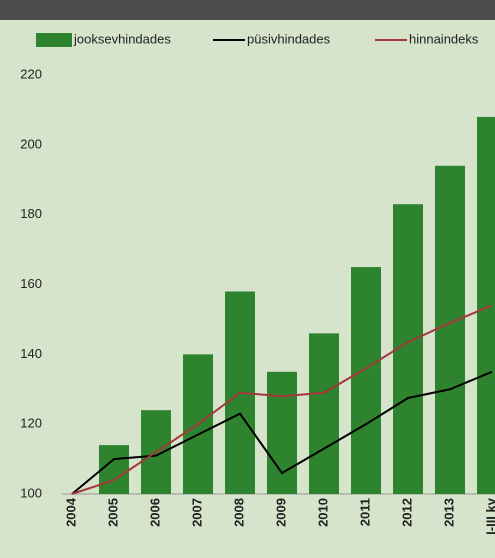 Image resolution: width=495 pixels, height=558 pixels. What do you see at coordinates (364, 512) in the screenshot?
I see `x-tick-label: 2011` at bounding box center [364, 512].